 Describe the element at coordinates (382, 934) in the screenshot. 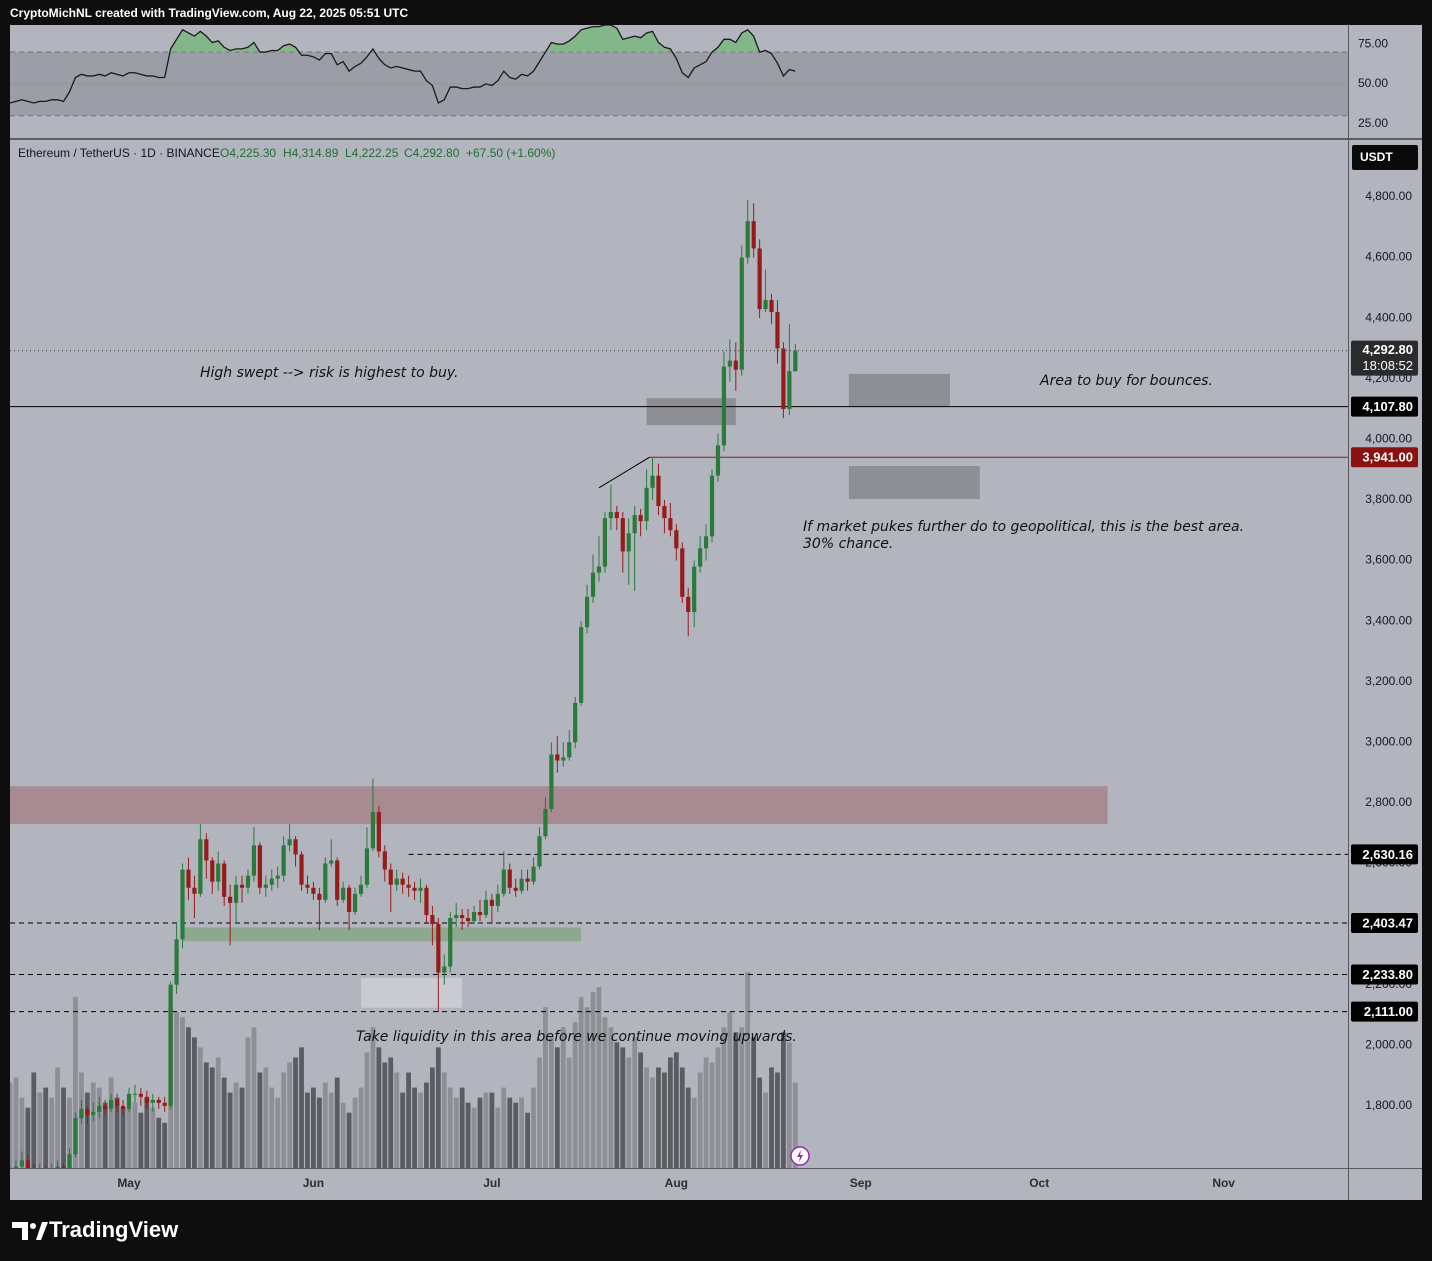

I see `zone` at that location.